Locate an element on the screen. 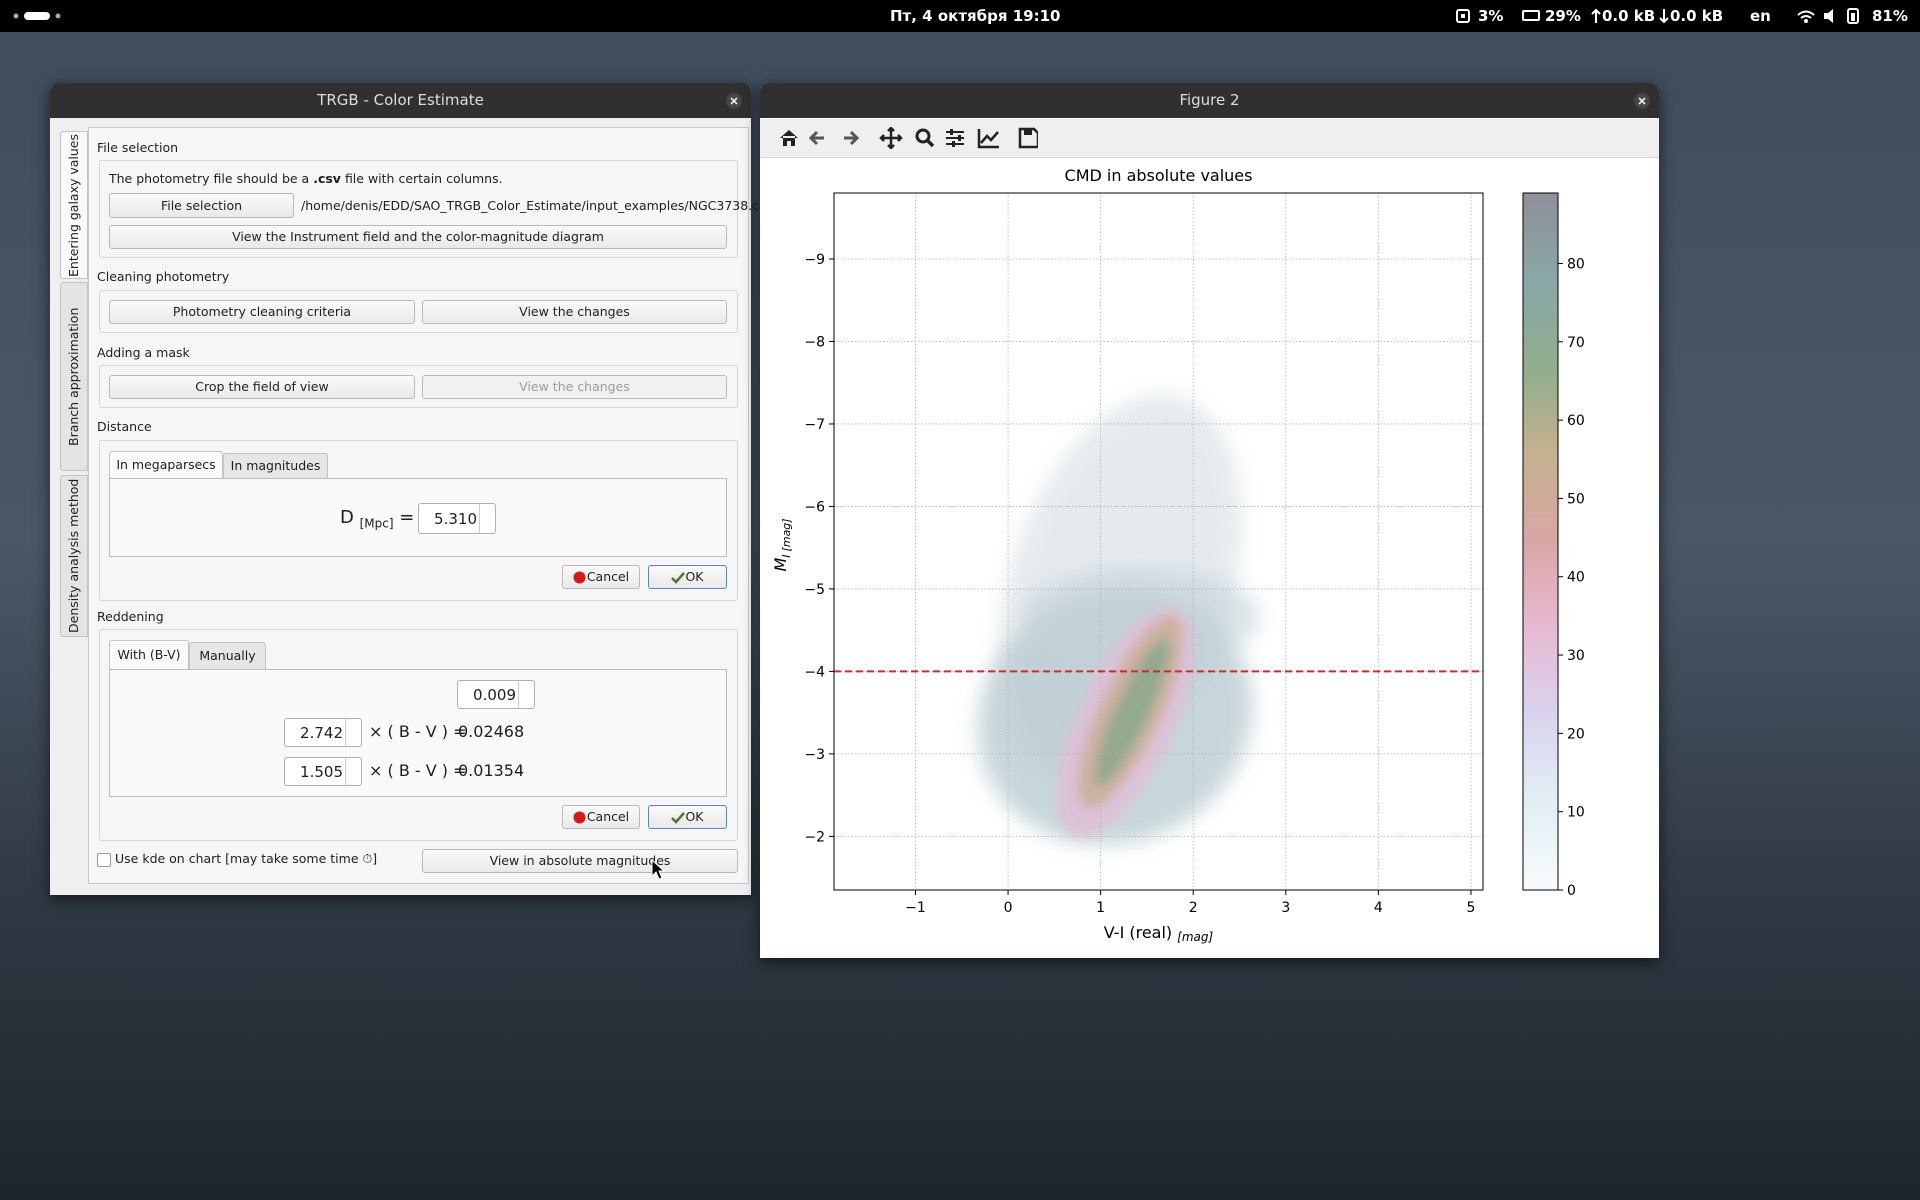  battery-level: 81% is located at coordinates (1890, 16).